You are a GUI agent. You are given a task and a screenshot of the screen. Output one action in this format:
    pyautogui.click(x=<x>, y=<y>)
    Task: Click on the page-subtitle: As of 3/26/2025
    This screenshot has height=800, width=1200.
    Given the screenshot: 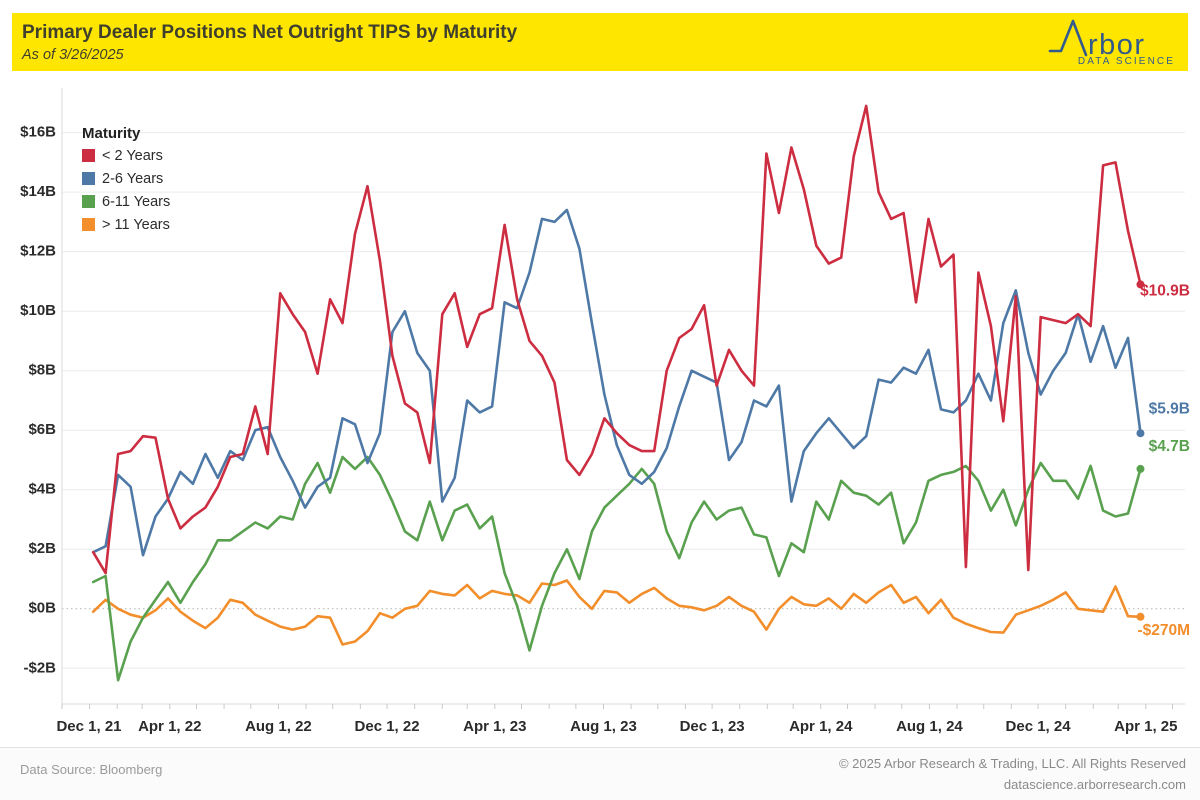 What is the action you would take?
    pyautogui.click(x=73, y=54)
    